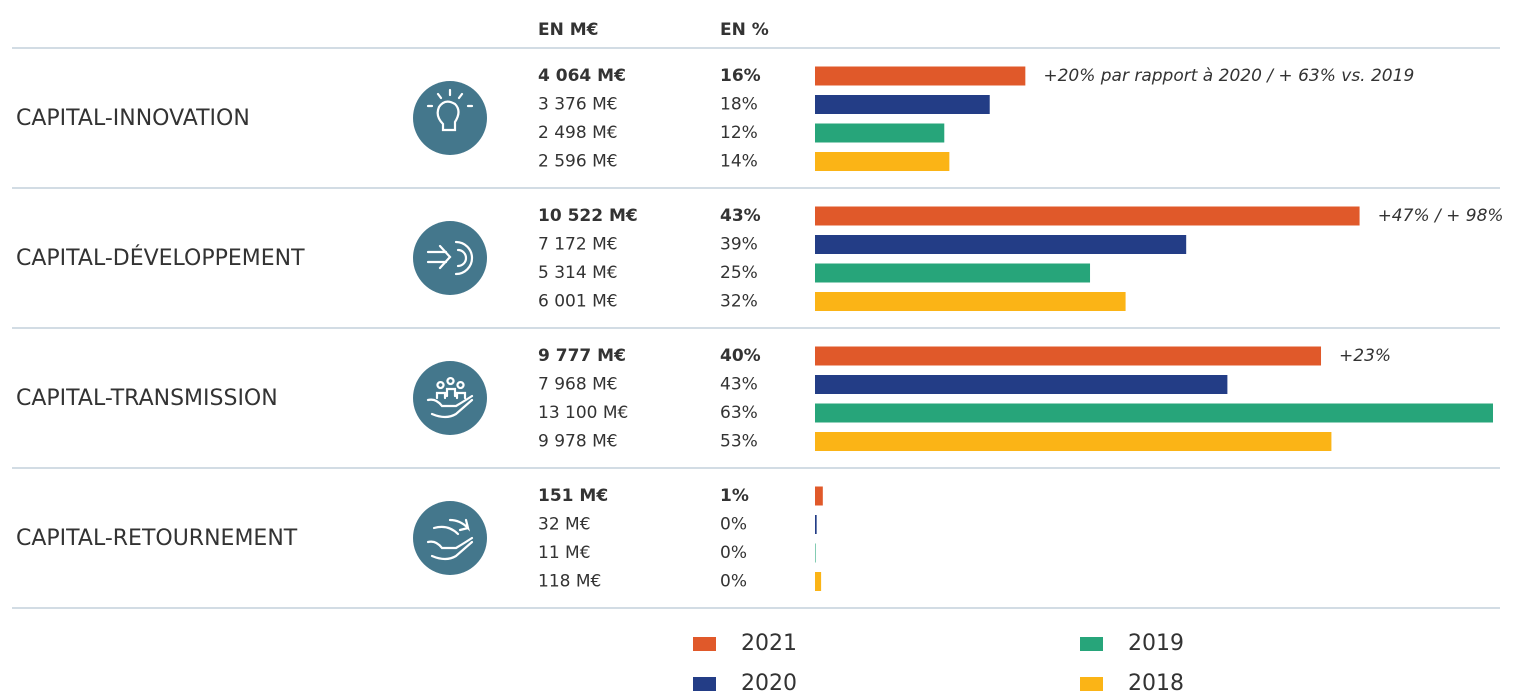 The image size is (1532, 693). What do you see at coordinates (578, 302) in the screenshot?
I see `value-label: 6 001 M€` at bounding box center [578, 302].